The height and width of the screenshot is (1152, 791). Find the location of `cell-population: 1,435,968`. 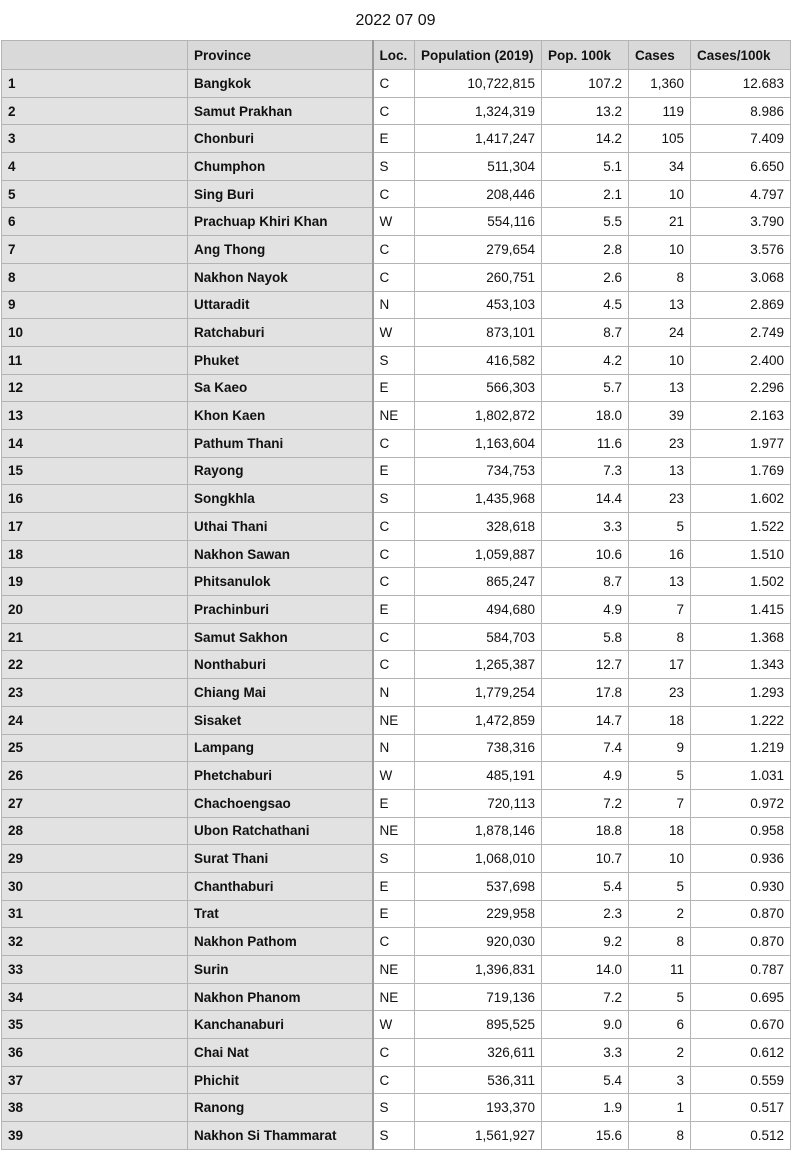

cell-population: 1,435,968 is located at coordinates (478, 498).